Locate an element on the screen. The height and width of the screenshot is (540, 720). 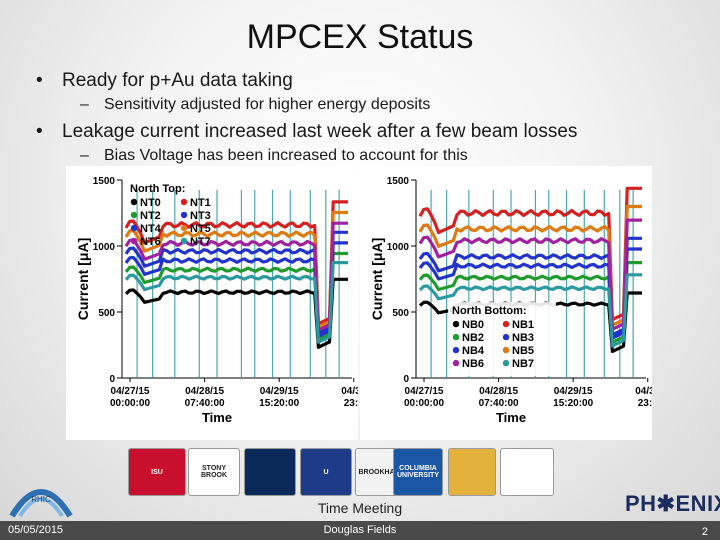
footer-author: Douglas Fields is located at coordinates (360, 530).